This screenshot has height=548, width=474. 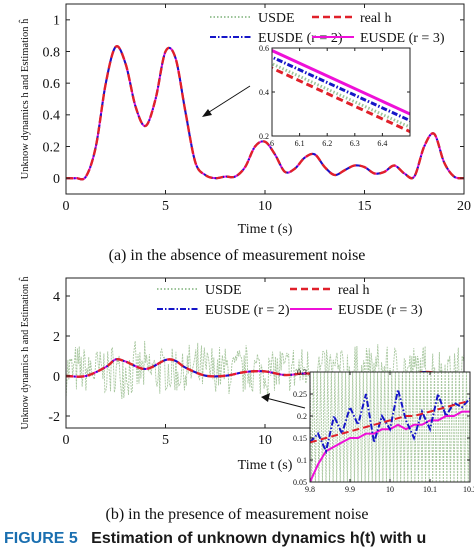 What do you see at coordinates (327, 143) in the screenshot?
I see `chart-a-inset-xtick-label: 6.2` at bounding box center [327, 143].